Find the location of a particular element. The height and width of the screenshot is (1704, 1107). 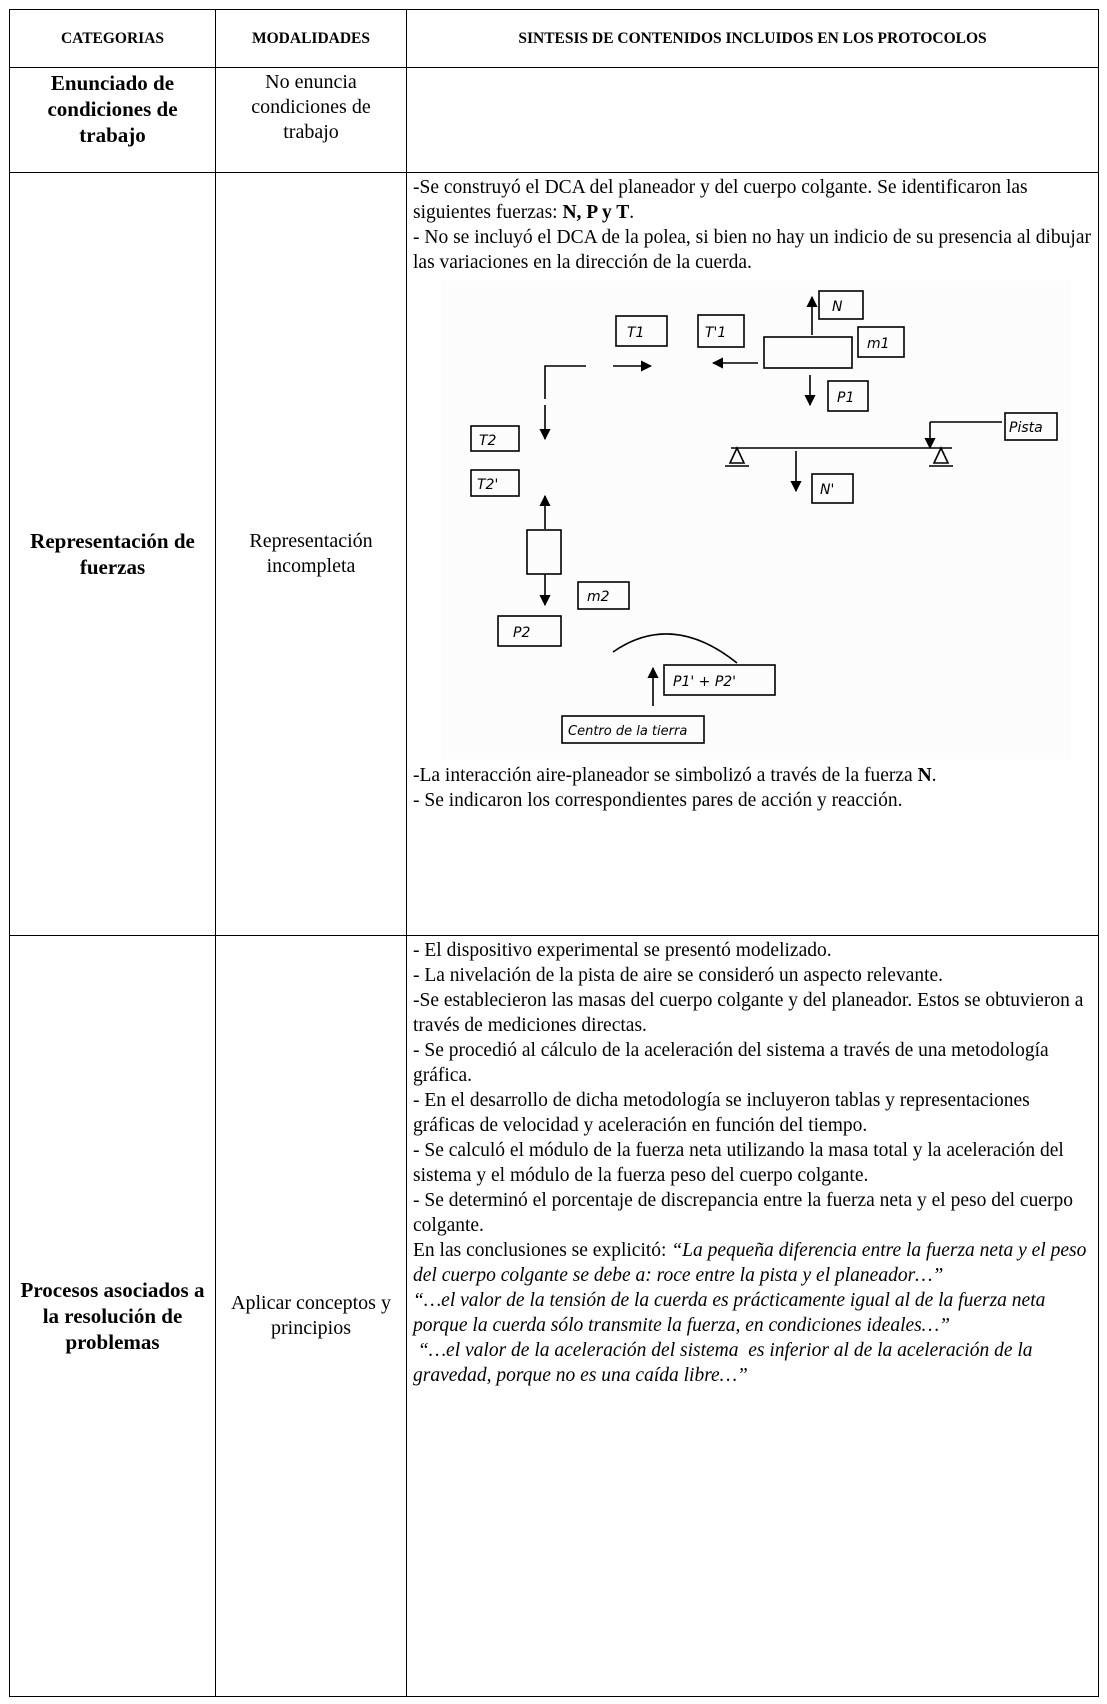

label: Pista is located at coordinates (1026, 428).